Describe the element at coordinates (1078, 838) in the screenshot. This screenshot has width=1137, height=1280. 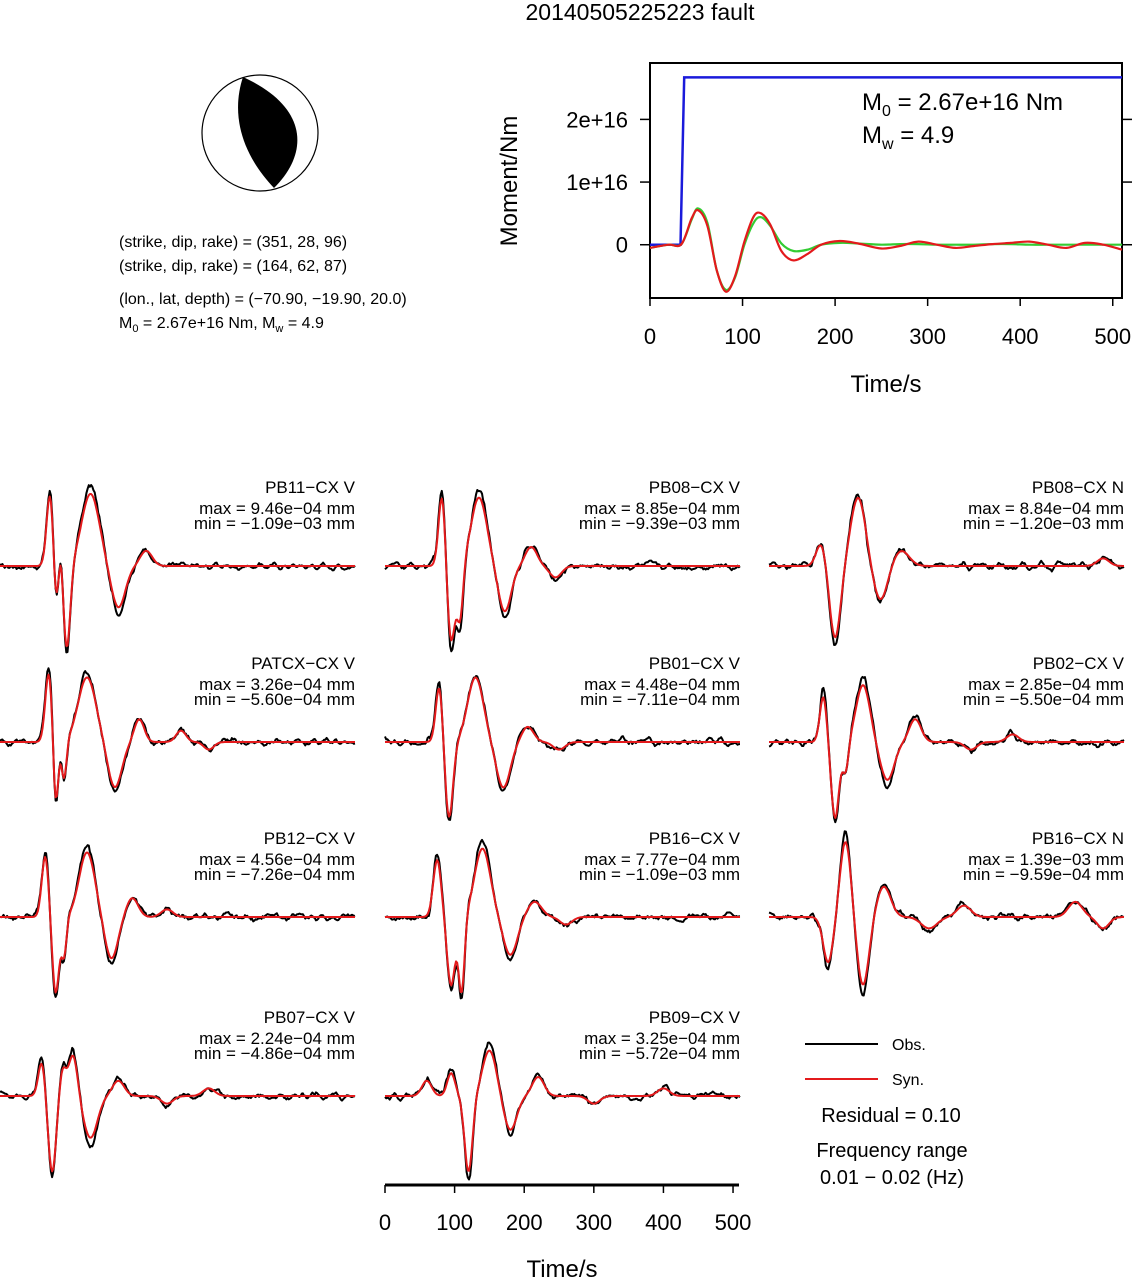
I see `station-name: PB16−CX N` at that location.